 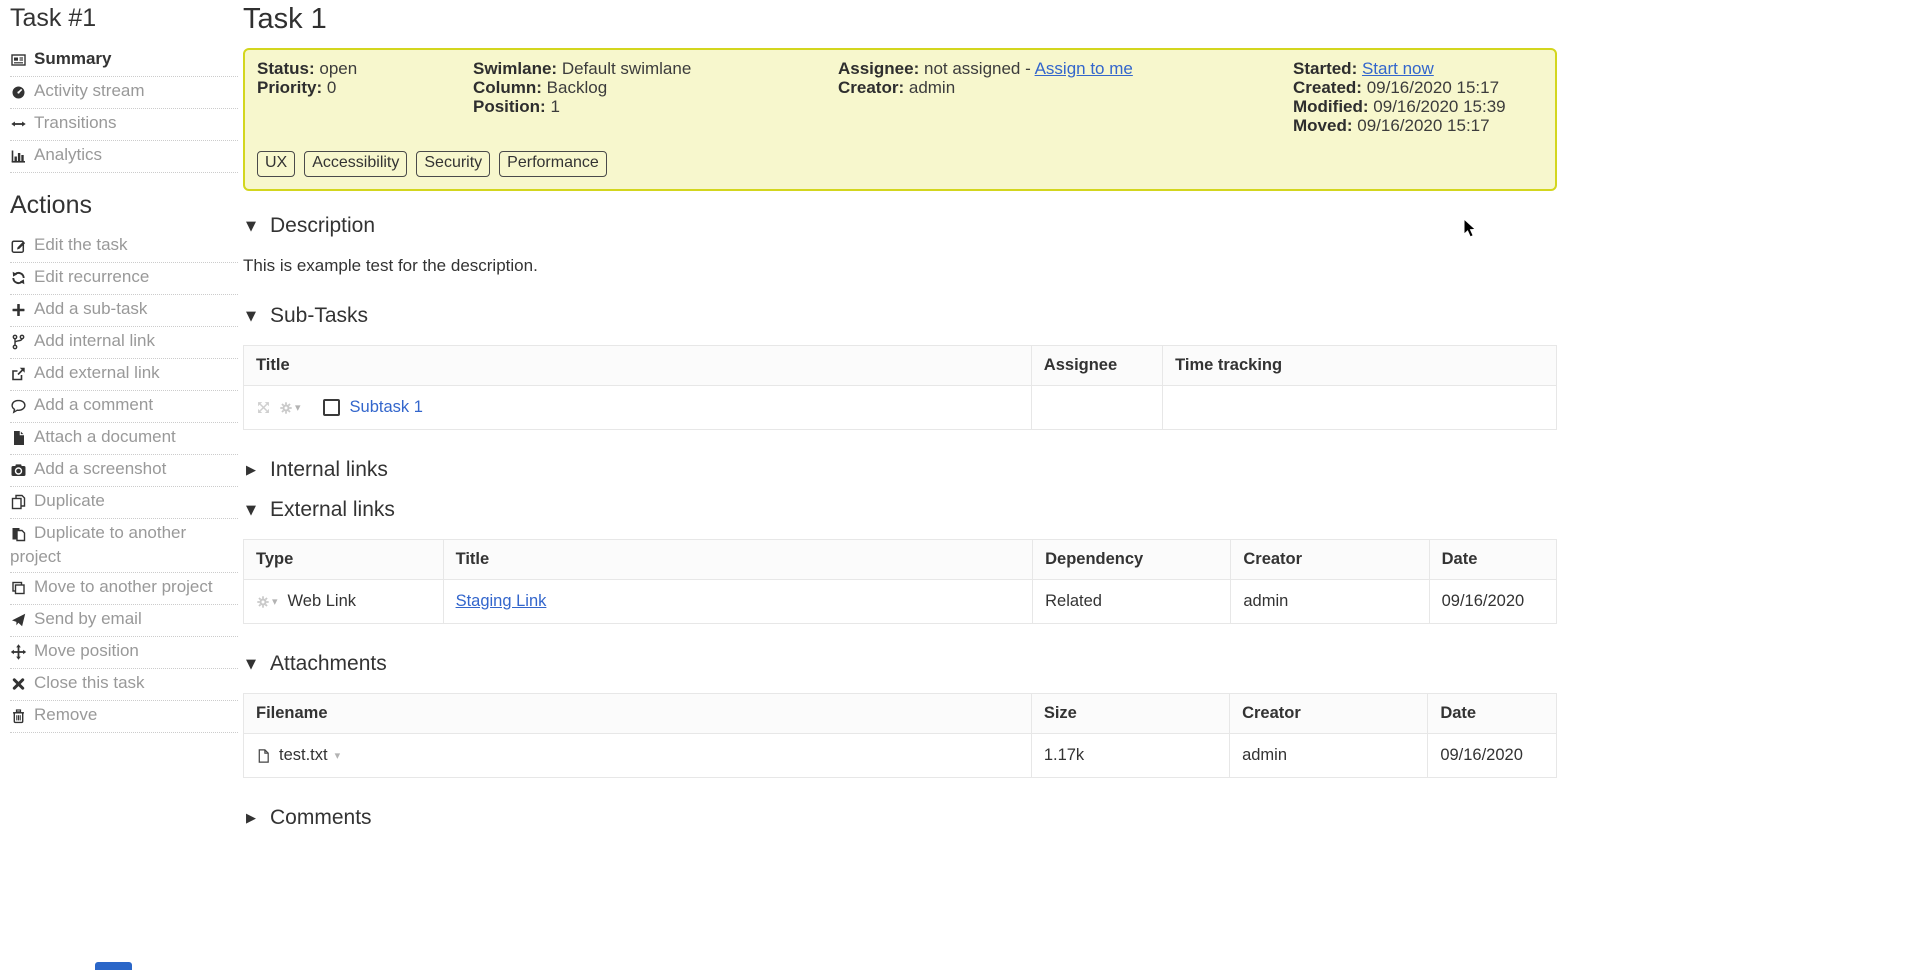 What do you see at coordinates (105, 436) in the screenshot?
I see `action-label: Attach a document` at bounding box center [105, 436].